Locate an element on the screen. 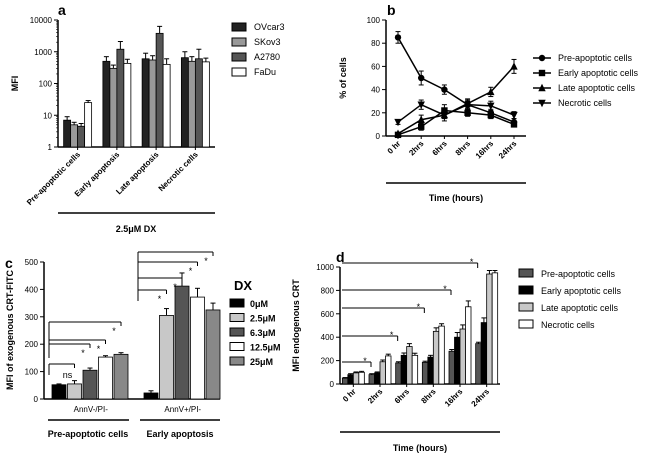 The height and width of the screenshot is (458, 669). legend-label: Pre-apoptotic cells is located at coordinates (578, 274).